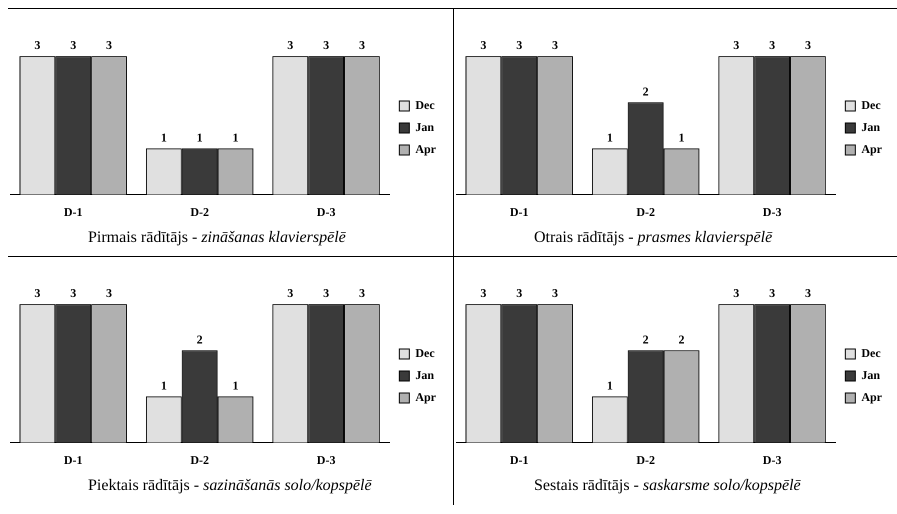 This screenshot has width=897, height=514. I want to click on text: Otrais rādītājs - prasmes klavierspēlē, so click(653, 237).